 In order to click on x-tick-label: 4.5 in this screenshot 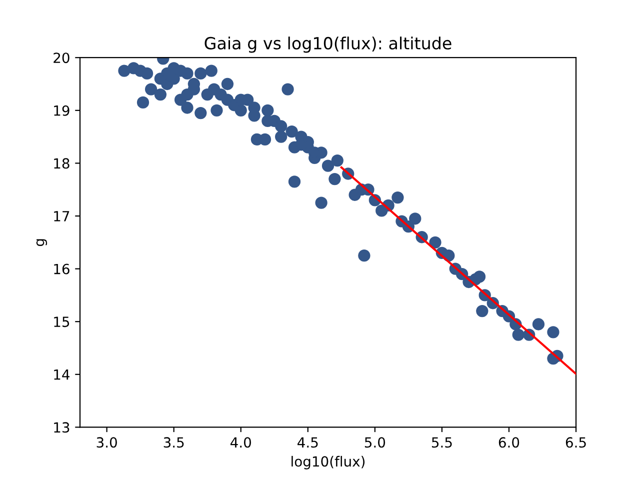, I will do `click(308, 442)`.